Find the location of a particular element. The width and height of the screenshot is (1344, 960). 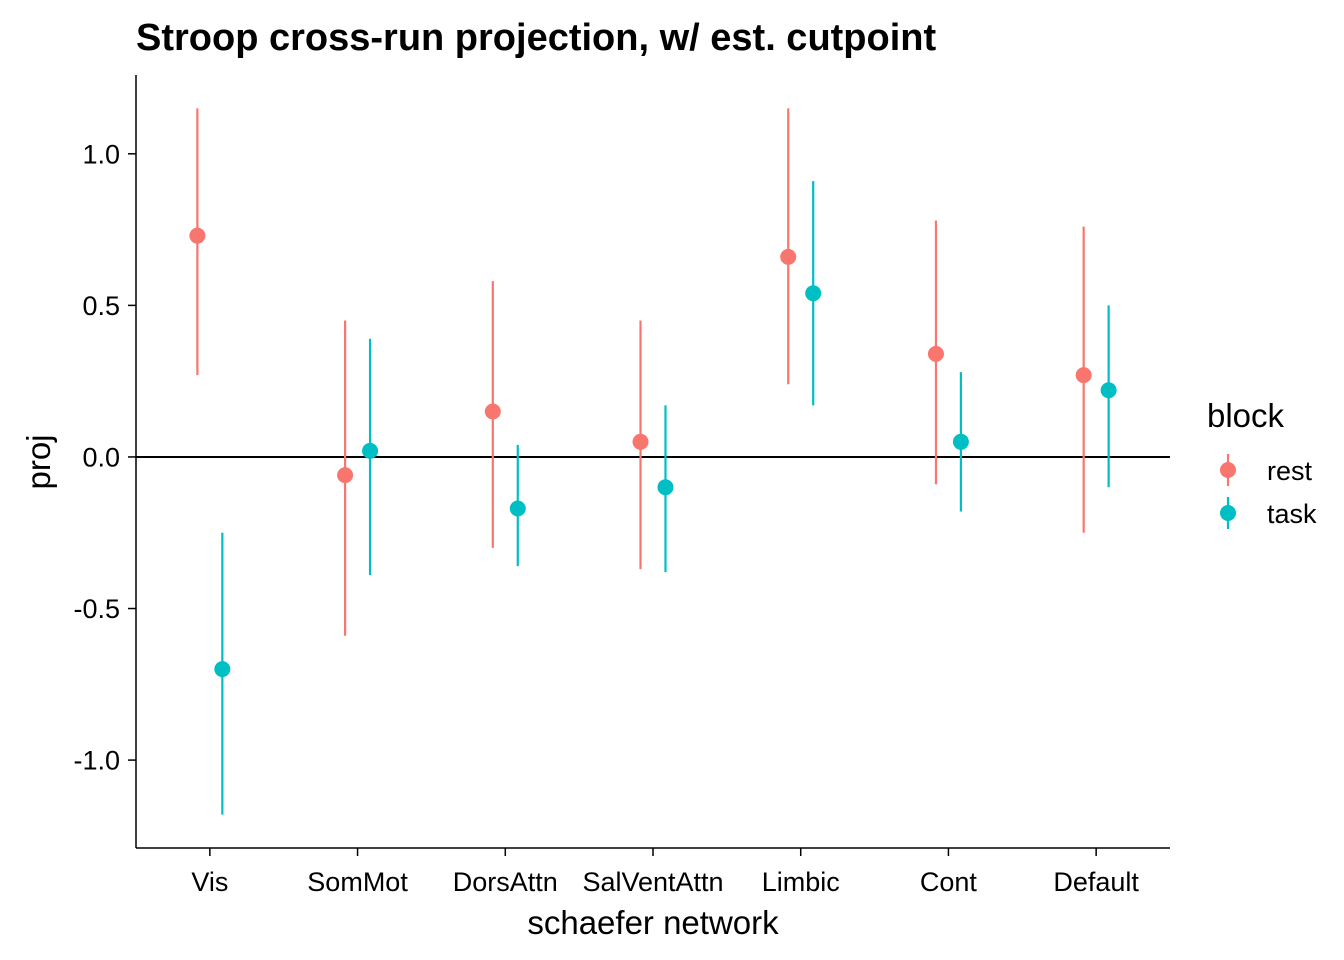

legend-label: rest is located at coordinates (1290, 471).